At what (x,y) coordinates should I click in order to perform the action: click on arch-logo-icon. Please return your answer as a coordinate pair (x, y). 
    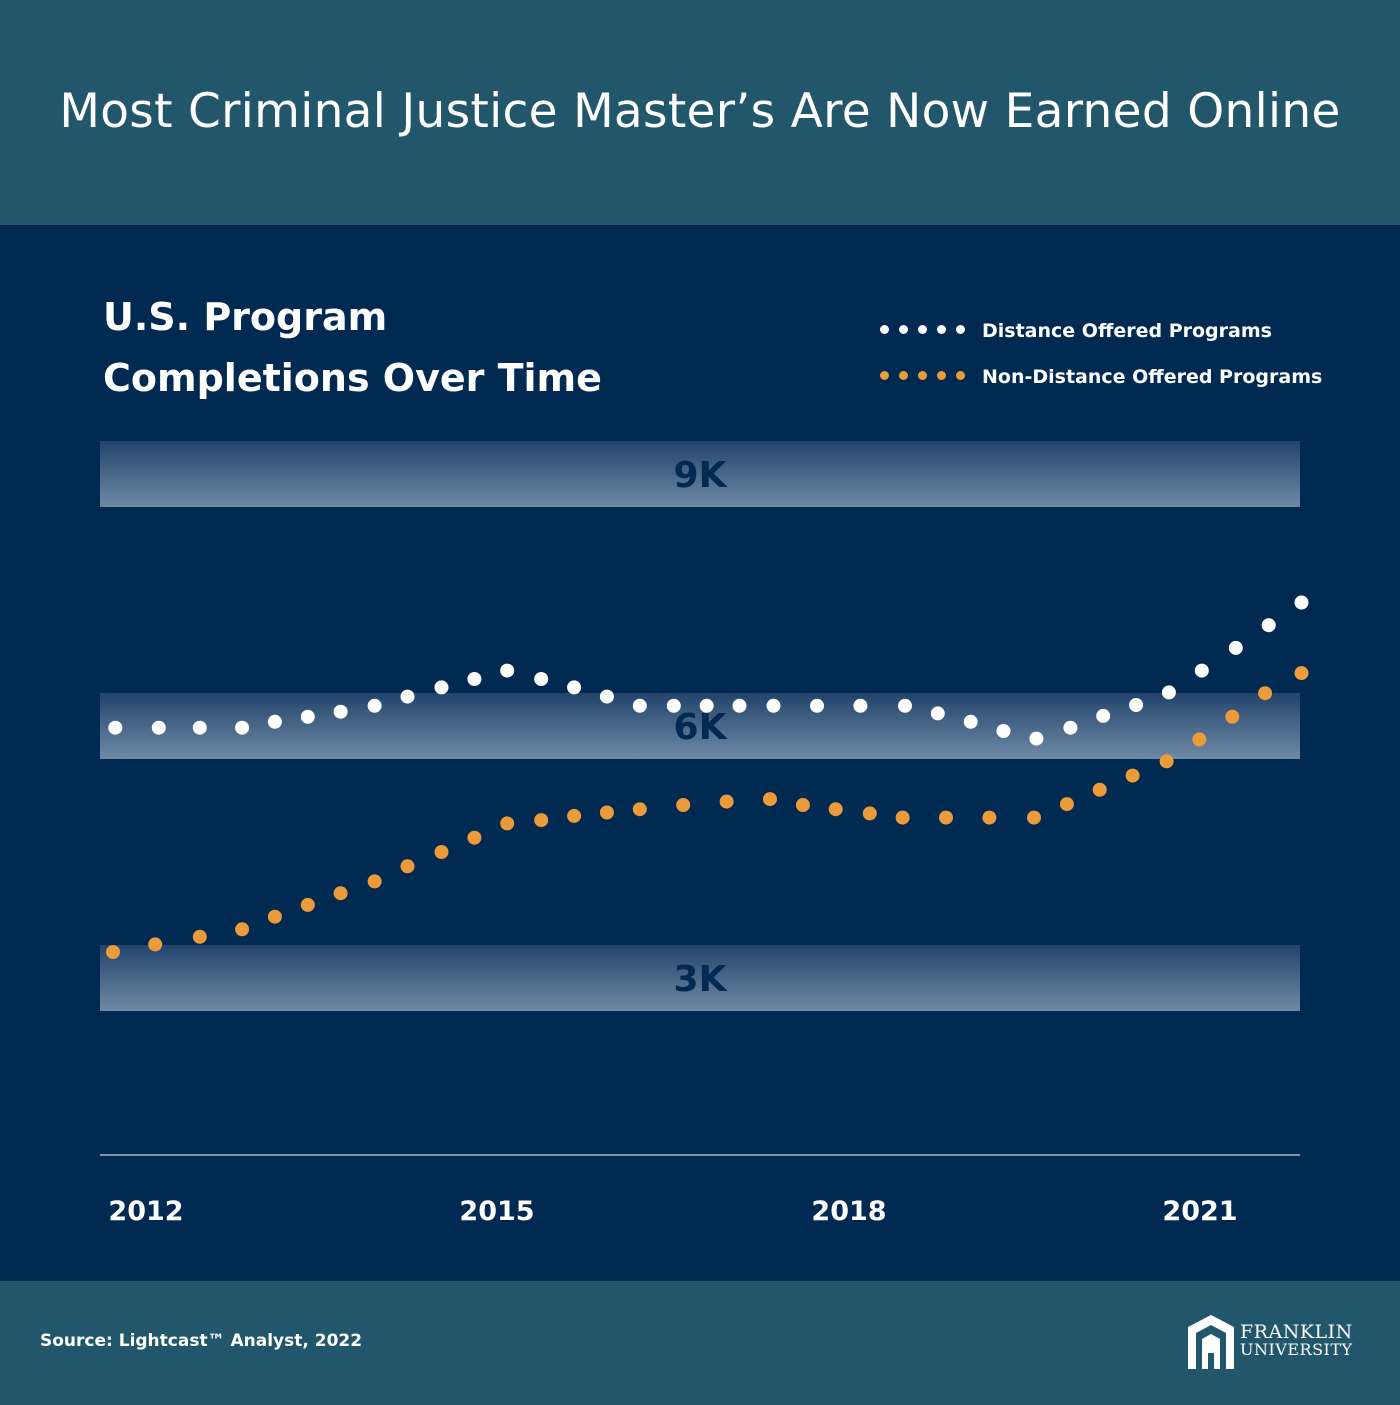
    Looking at the image, I should click on (1211, 1342).